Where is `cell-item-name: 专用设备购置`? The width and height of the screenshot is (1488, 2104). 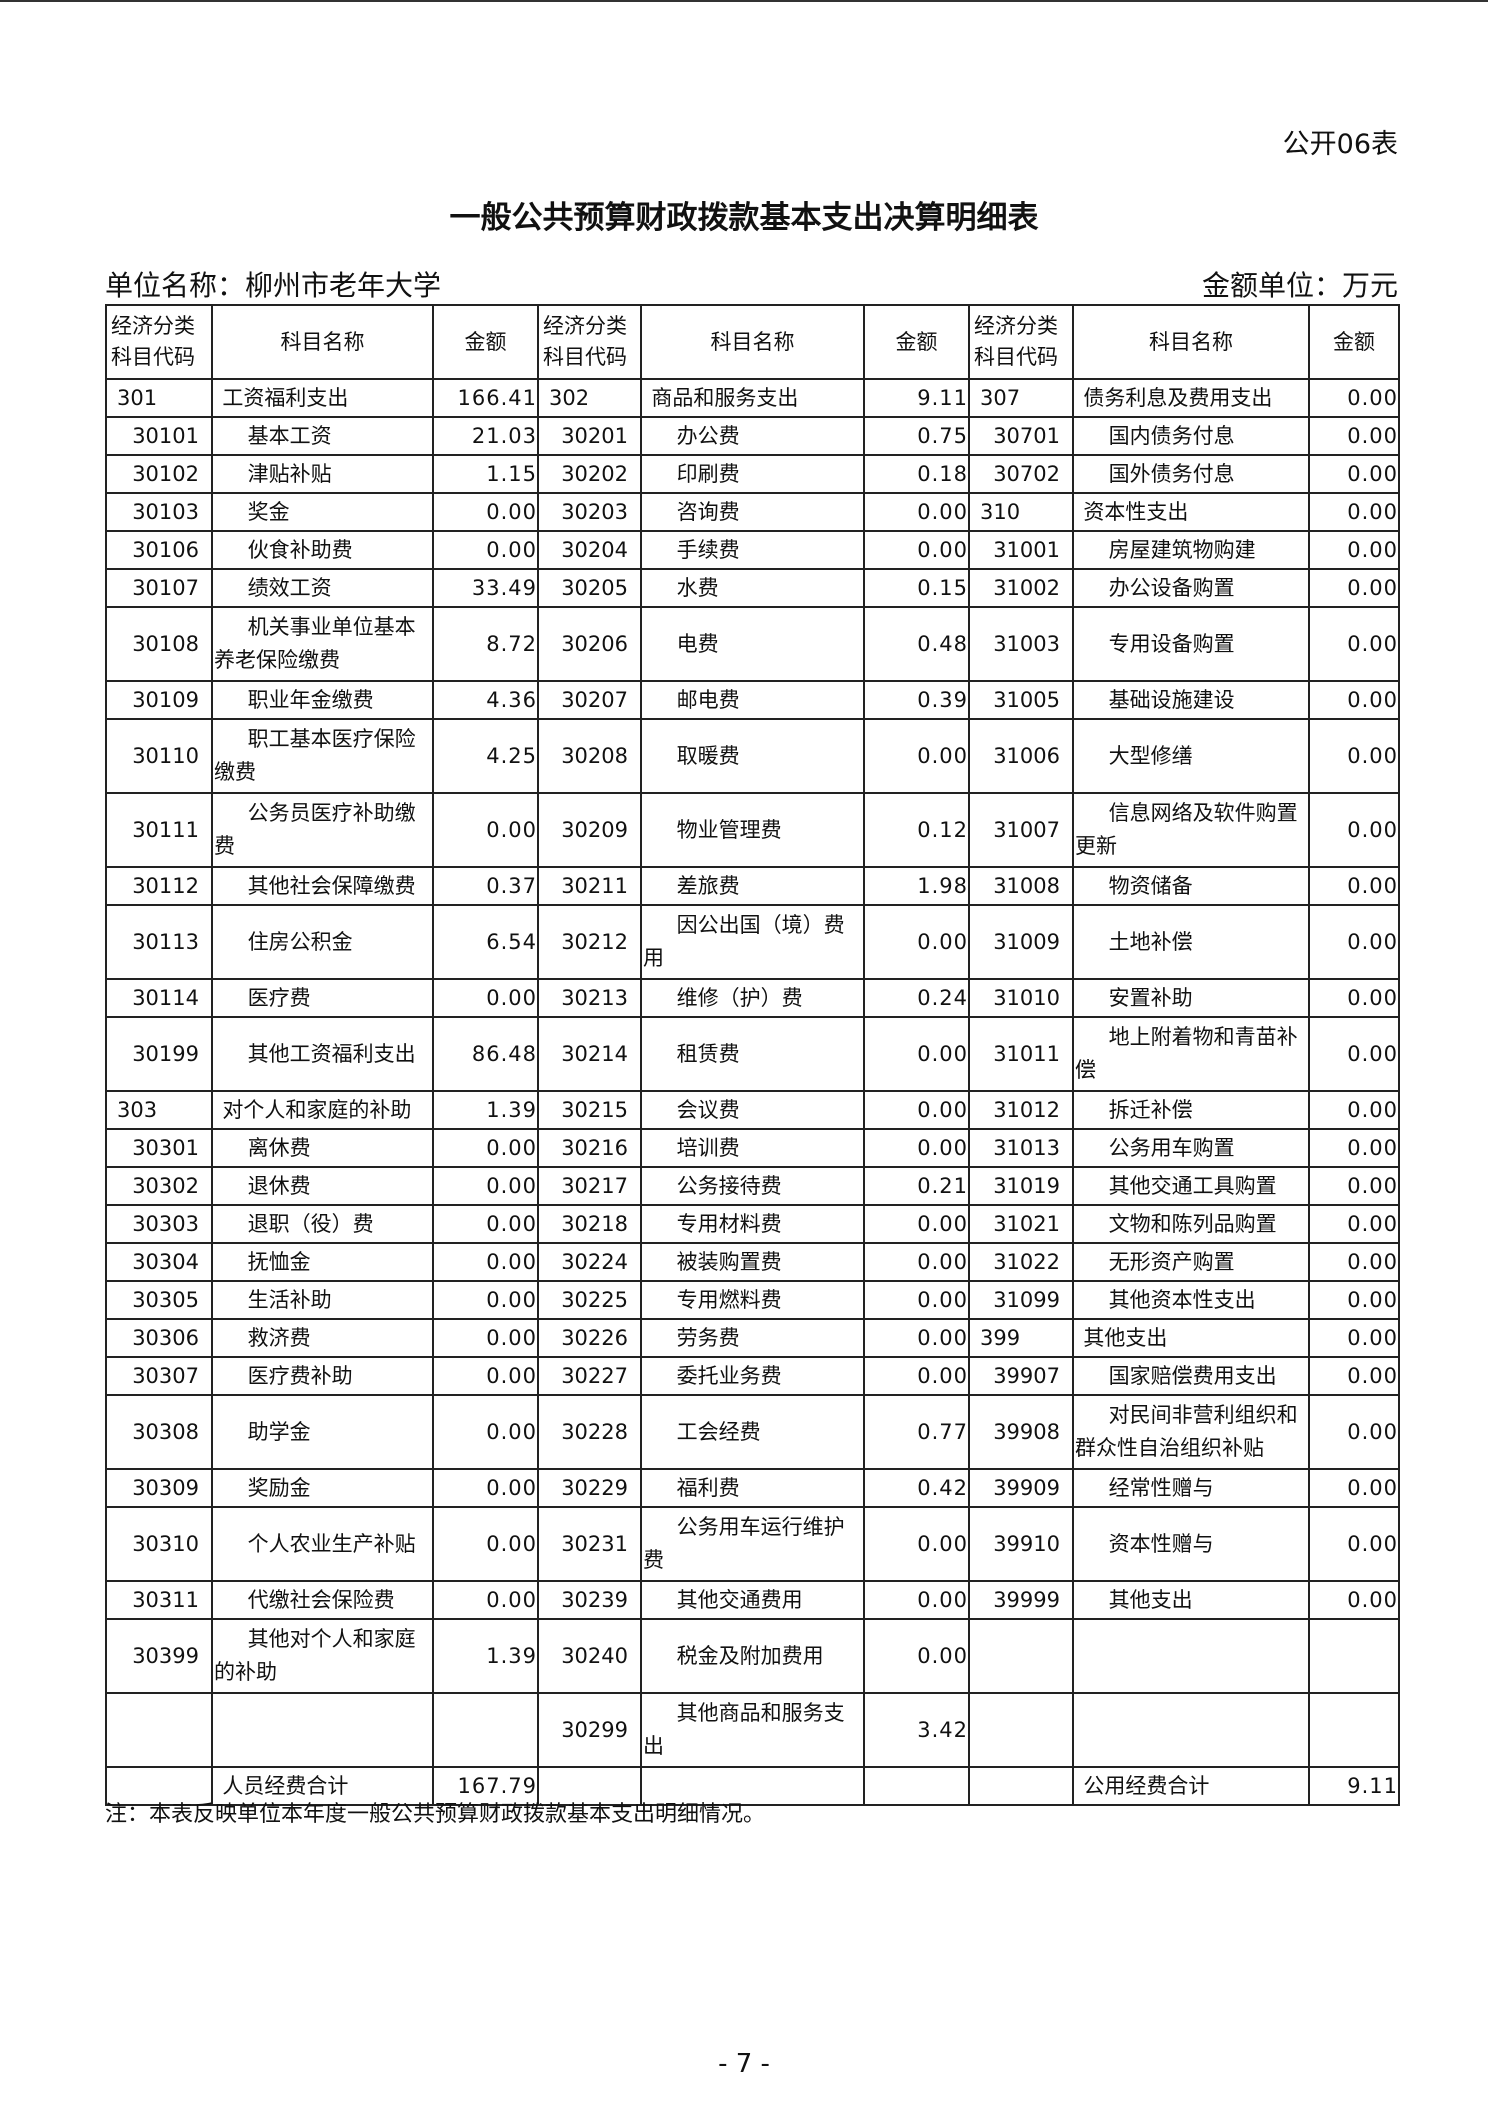
cell-item-name: 专用设备购置 is located at coordinates (1191, 644).